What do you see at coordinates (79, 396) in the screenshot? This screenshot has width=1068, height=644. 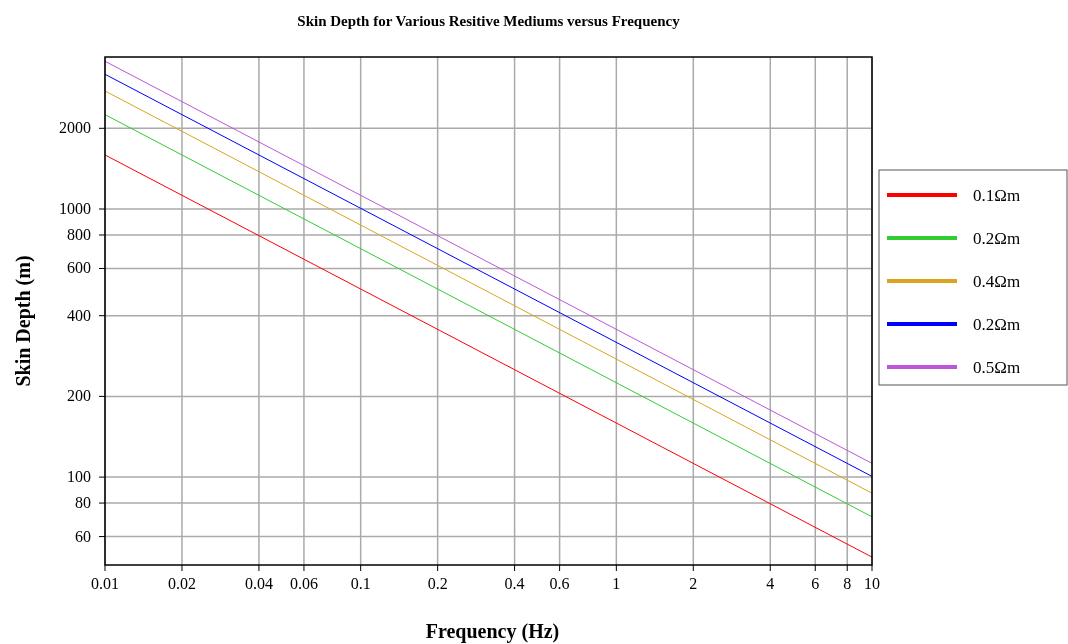 I see `y-tick-label: 200` at bounding box center [79, 396].